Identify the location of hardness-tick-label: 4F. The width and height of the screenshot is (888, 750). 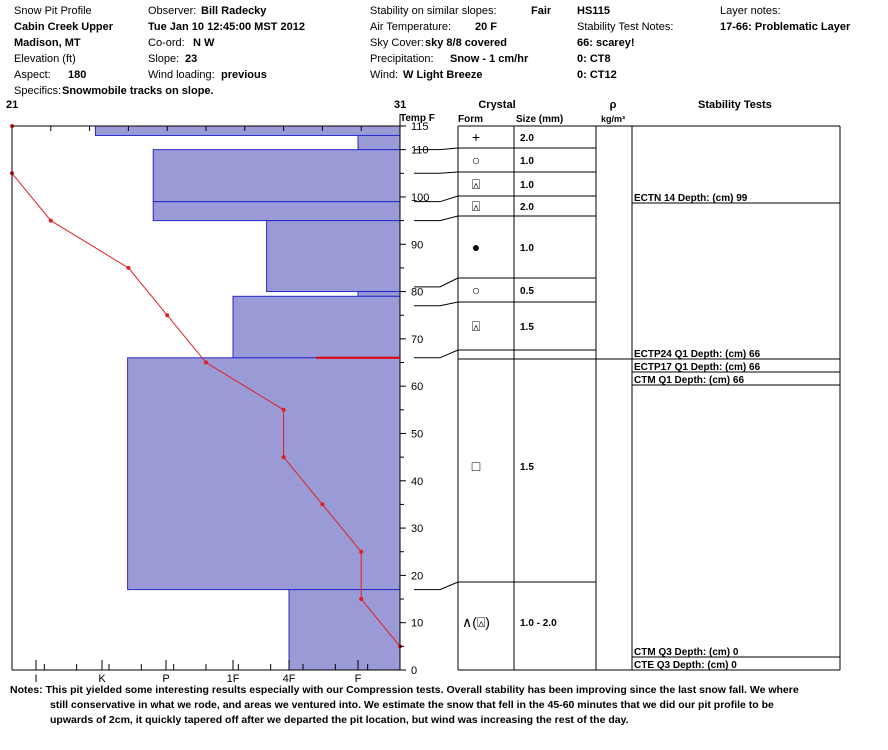
(289, 677).